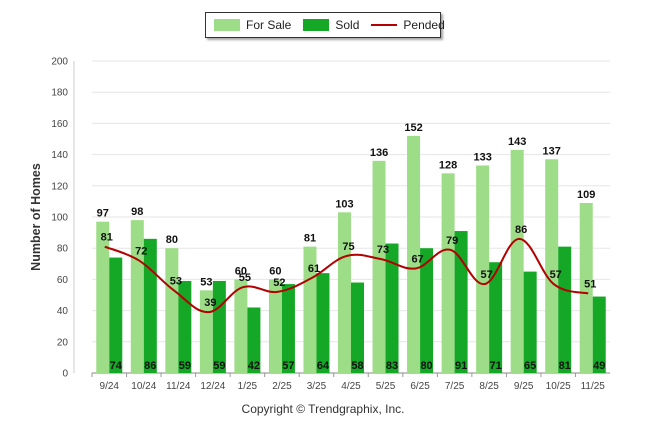 This screenshot has height=434, width=646. What do you see at coordinates (348, 247) in the screenshot?
I see `label-pended: 75` at bounding box center [348, 247].